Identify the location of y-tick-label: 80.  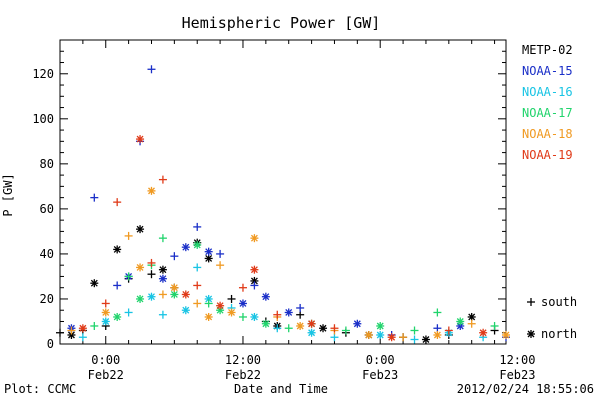
(47, 164).